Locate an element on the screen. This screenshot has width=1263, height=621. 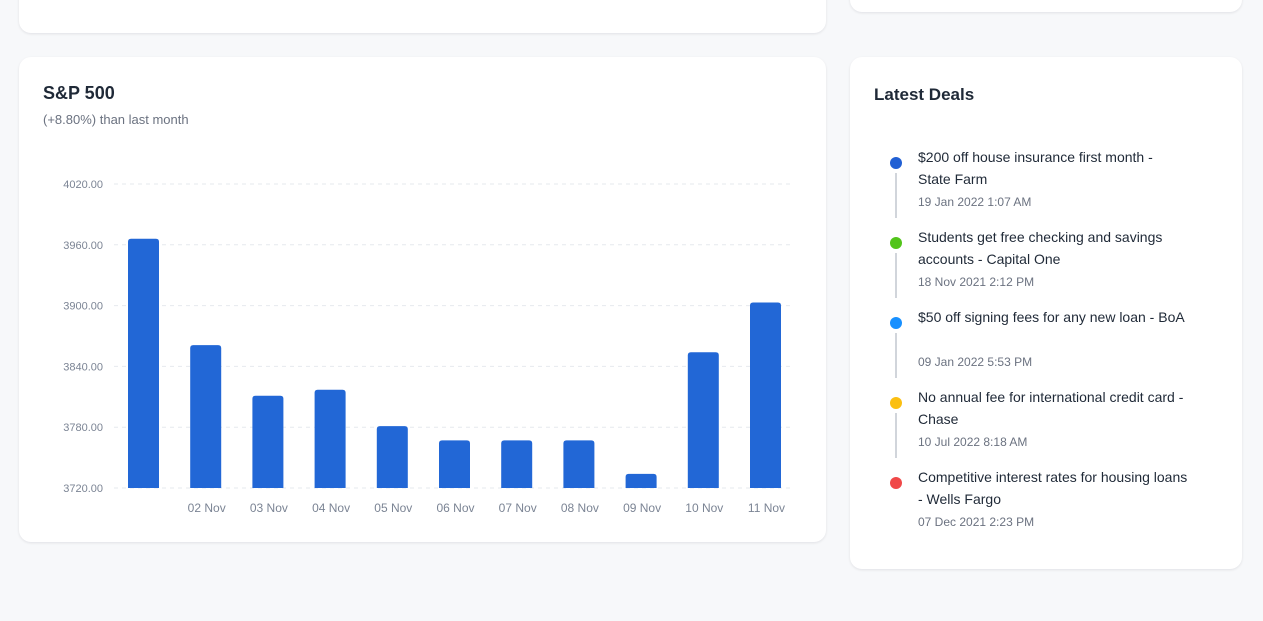
y-tick-label: 3960.00 is located at coordinates (83, 246).